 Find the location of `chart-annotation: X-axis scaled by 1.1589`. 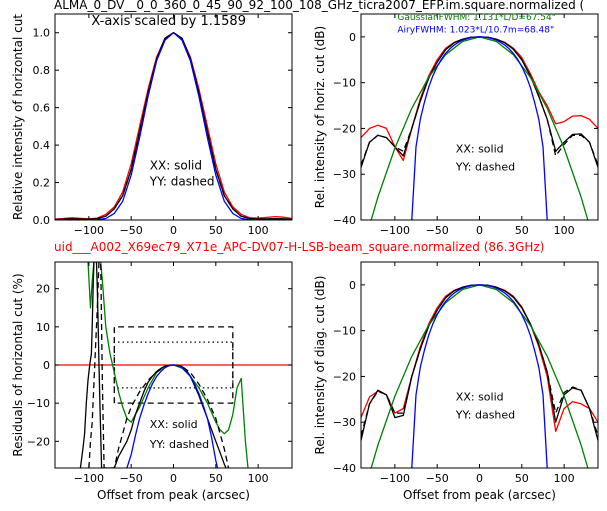

chart-annotation: X-axis scaled by 1.1589 is located at coordinates (168, 21).